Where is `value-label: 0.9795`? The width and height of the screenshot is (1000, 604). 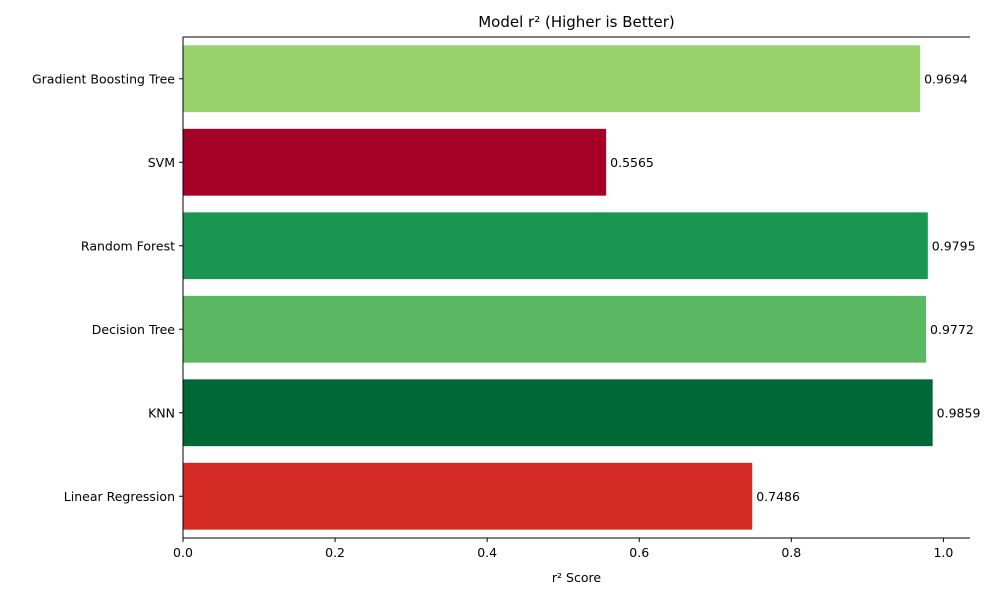 value-label: 0.9795 is located at coordinates (954, 245).